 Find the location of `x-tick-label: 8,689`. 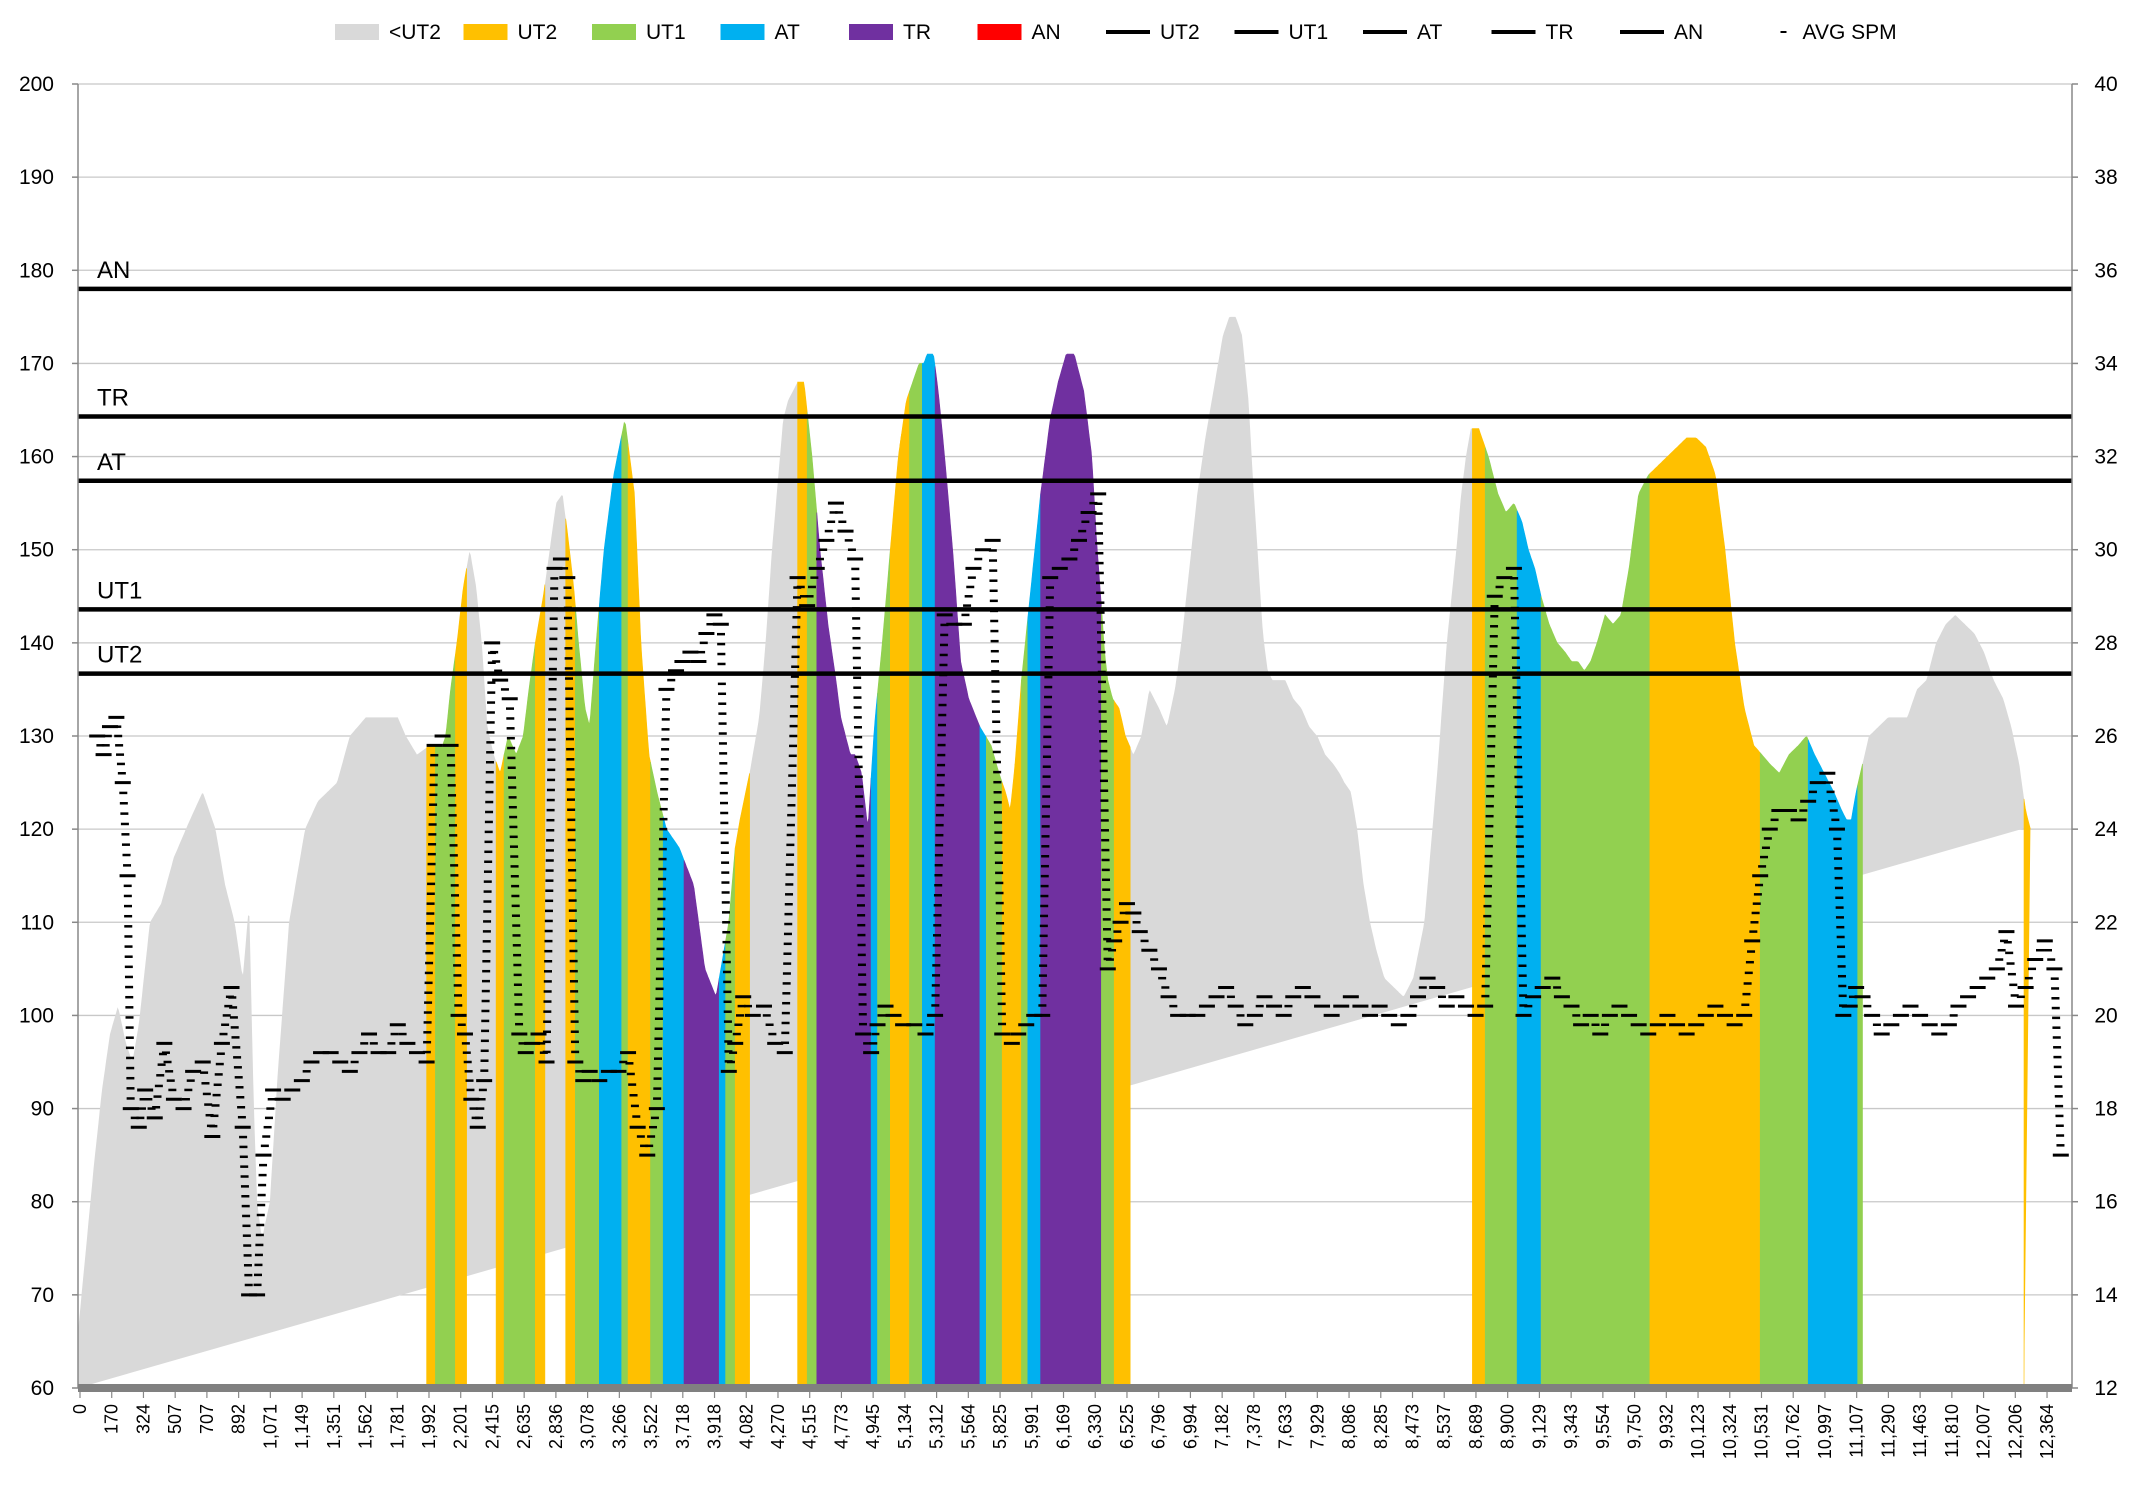

x-tick-label: 8,689 is located at coordinates (1476, 1426).